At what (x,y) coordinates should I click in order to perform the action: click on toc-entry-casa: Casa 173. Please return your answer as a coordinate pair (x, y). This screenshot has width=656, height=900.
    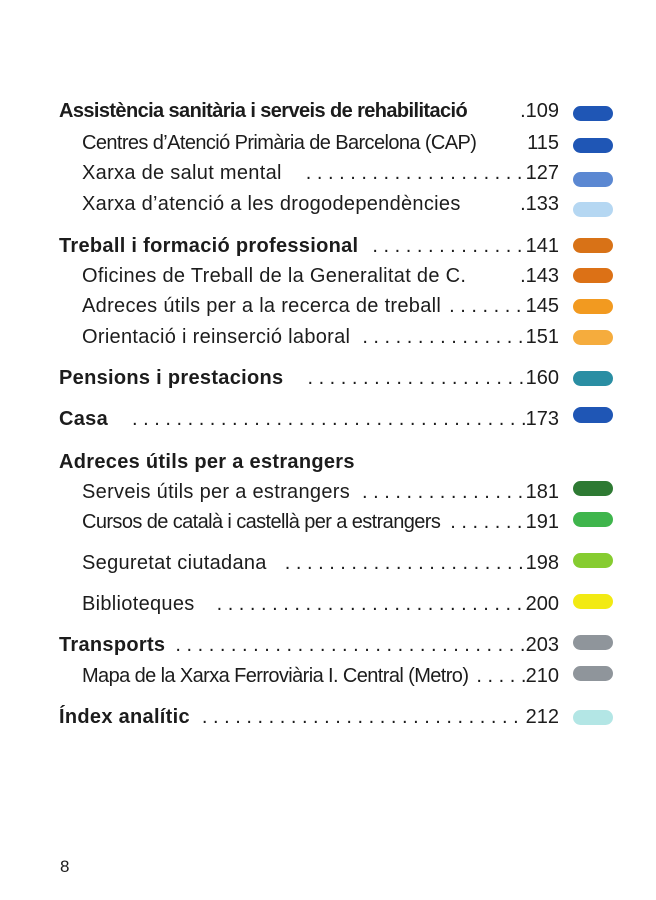
    Looking at the image, I should click on (309, 419).